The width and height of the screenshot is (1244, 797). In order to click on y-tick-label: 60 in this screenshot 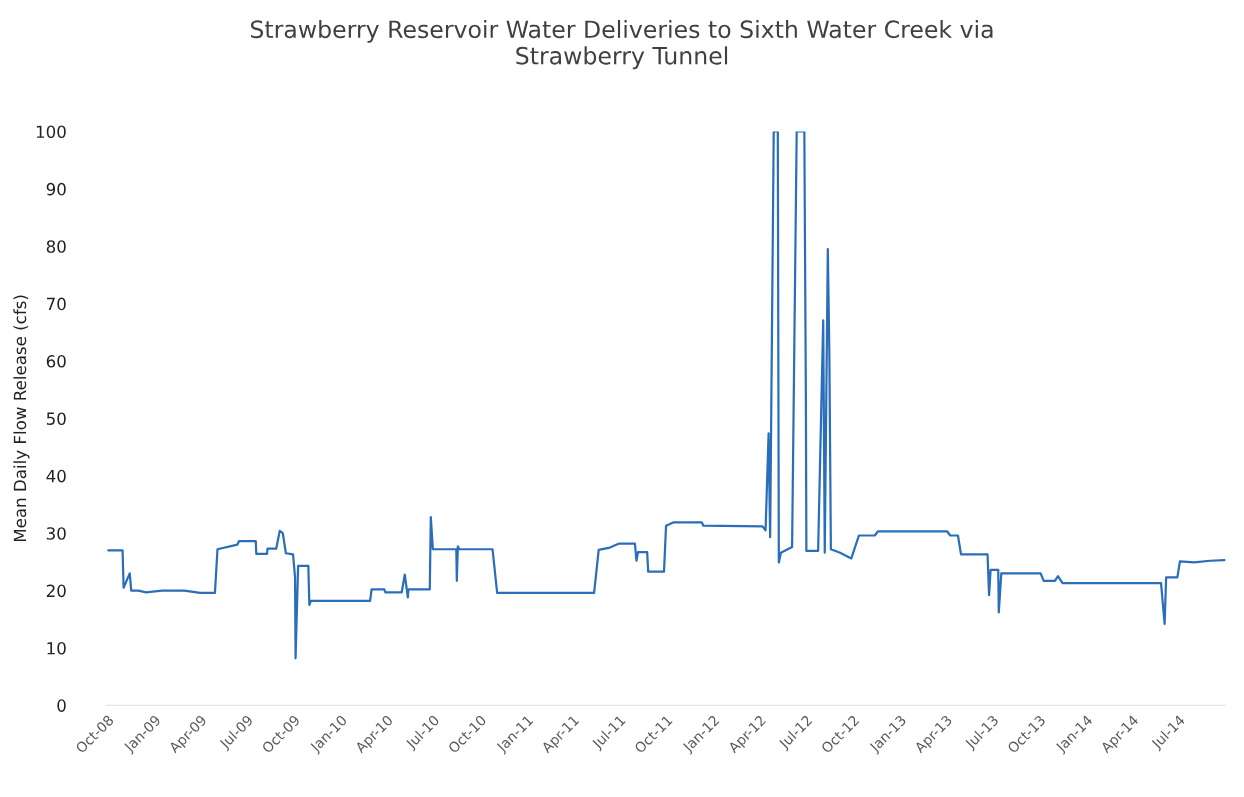, I will do `click(56, 361)`.